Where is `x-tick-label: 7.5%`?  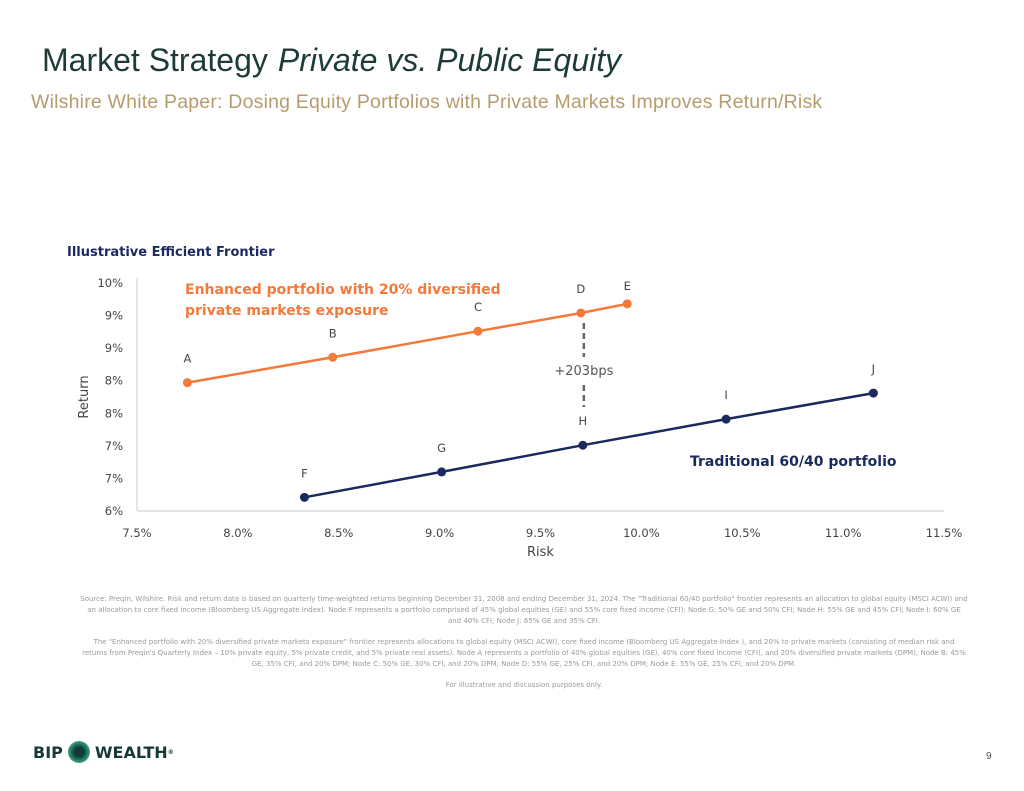
x-tick-label: 7.5% is located at coordinates (136, 533).